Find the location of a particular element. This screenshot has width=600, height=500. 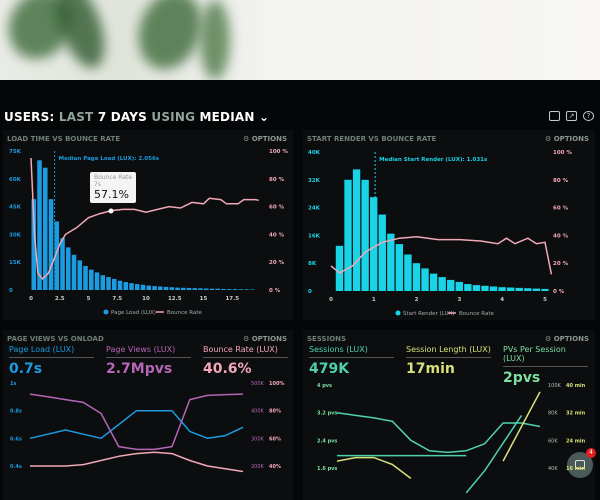

y-tick-label: 16K is located at coordinates (314, 236).